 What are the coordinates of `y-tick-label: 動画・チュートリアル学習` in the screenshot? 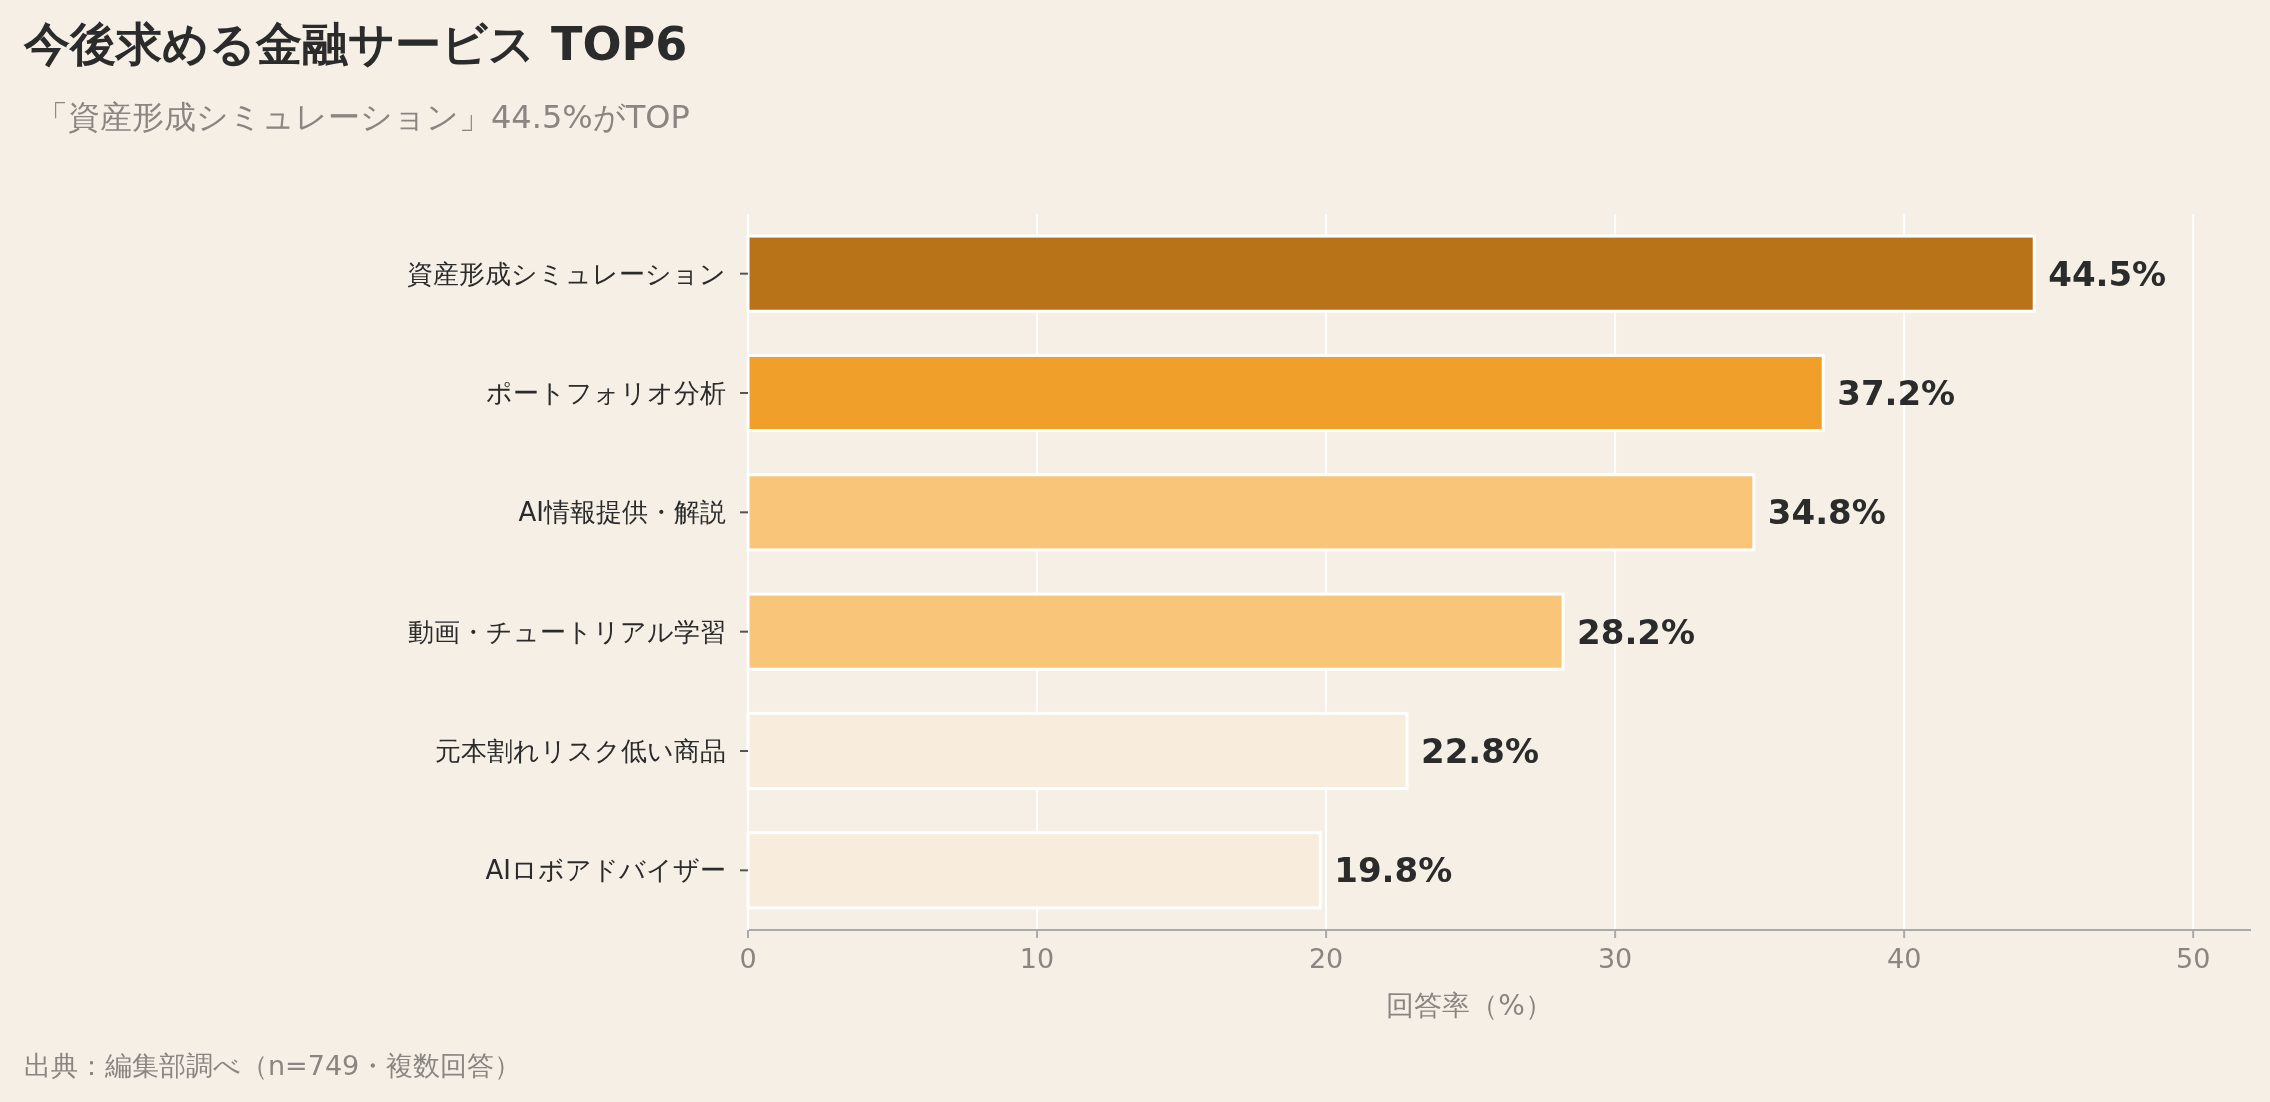 It's located at (567, 631).